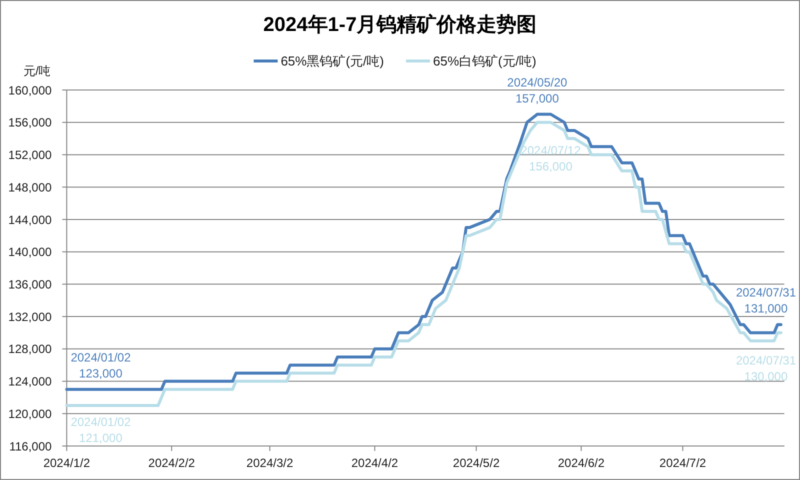 The height and width of the screenshot is (480, 800). I want to click on y-tick-label: 156,000, so click(30, 123).